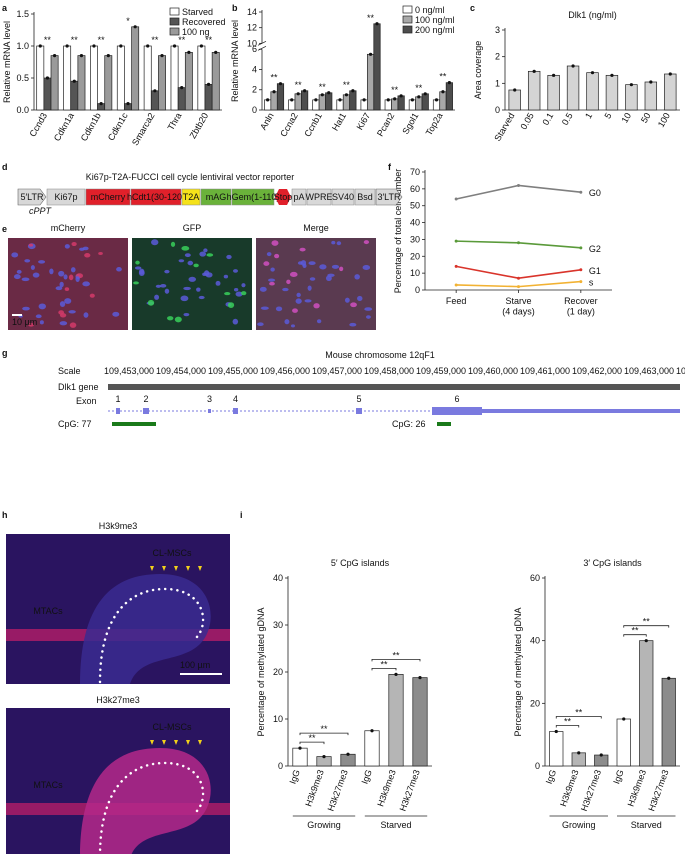  Describe the element at coordinates (535, 641) in the screenshot. I see `y-tick-label: 40` at that location.